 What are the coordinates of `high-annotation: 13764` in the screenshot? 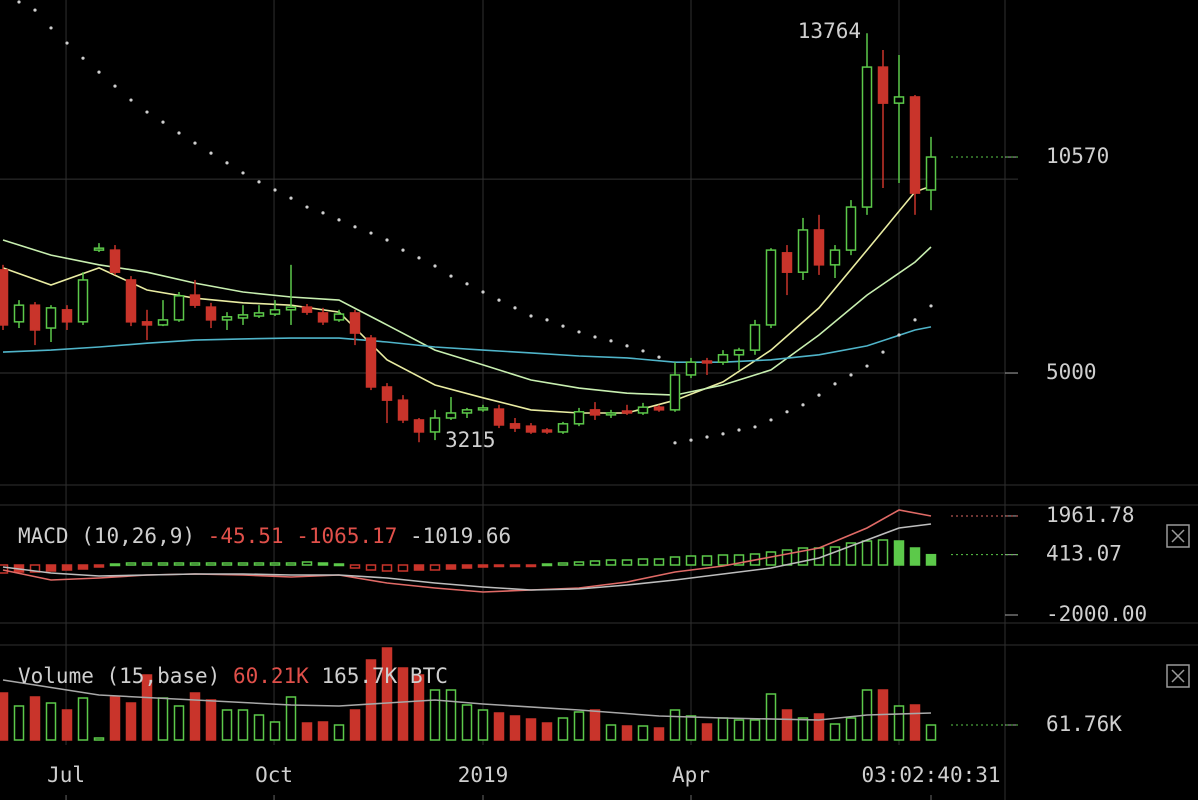 It's located at (829, 31).